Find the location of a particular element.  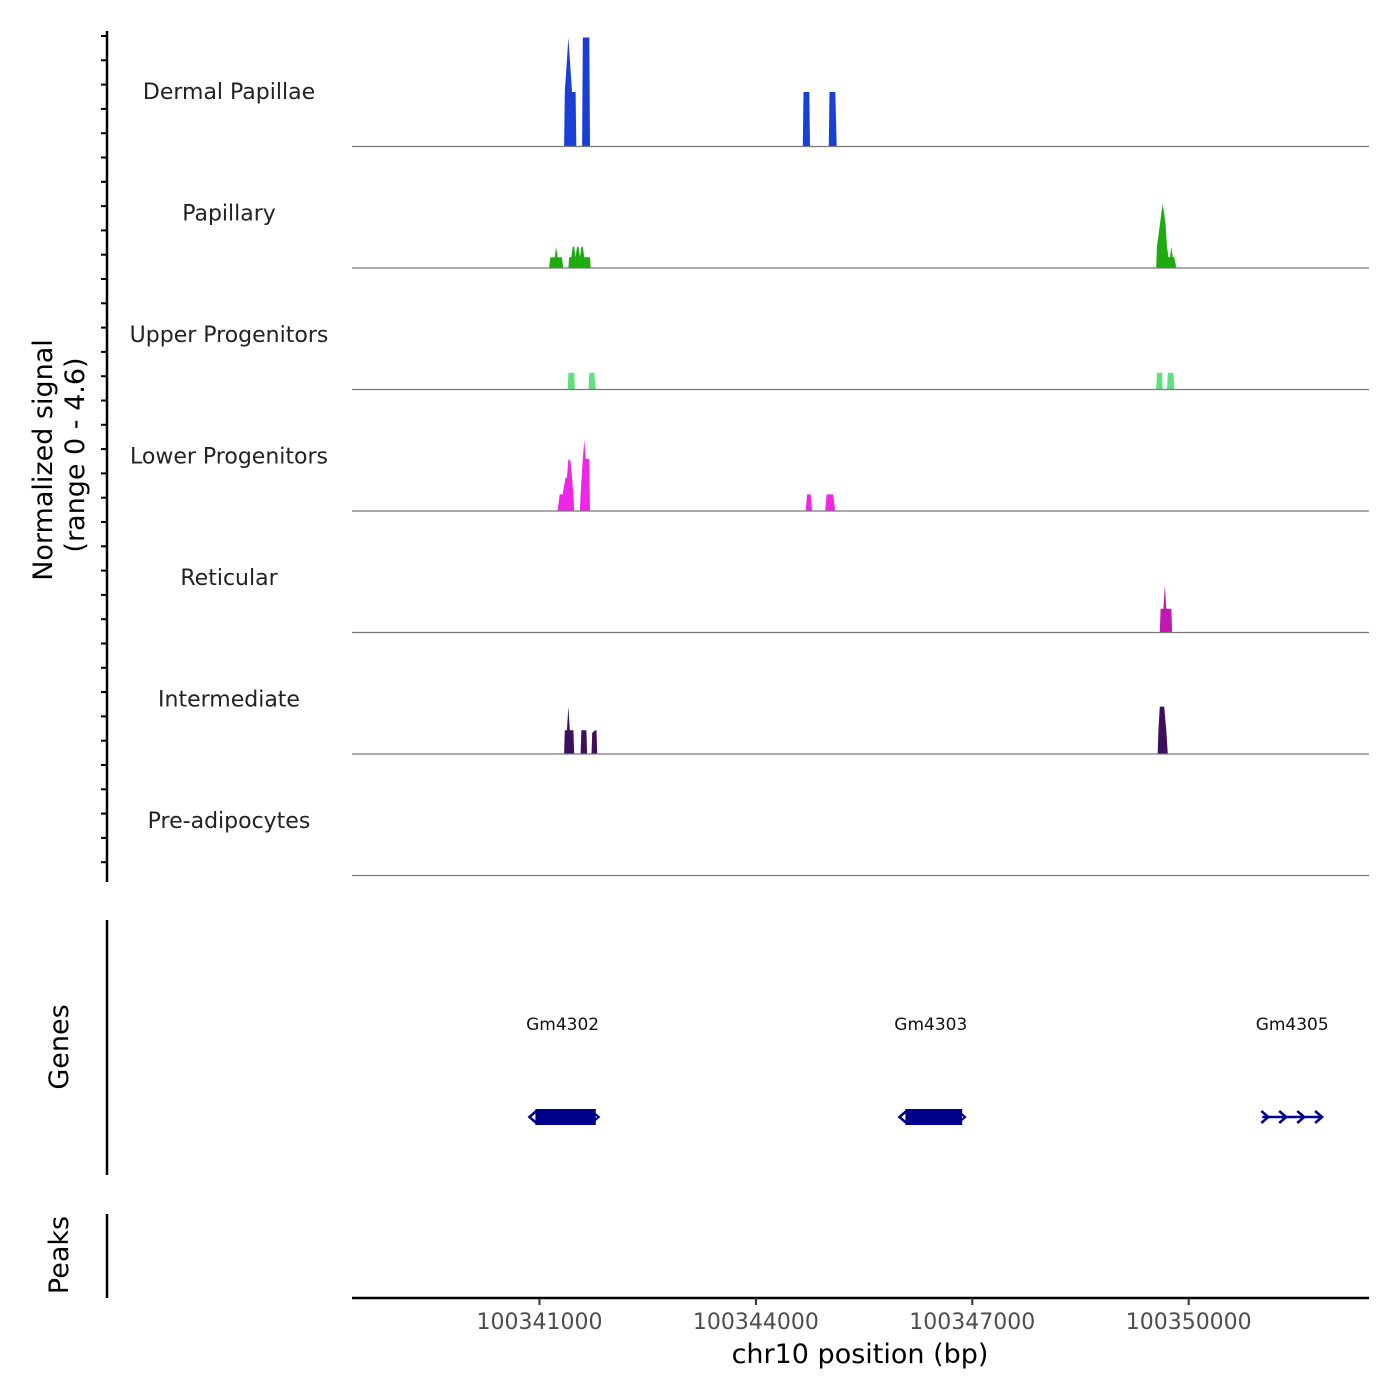

y-axis-range-label: (range 0 - 4.6) is located at coordinates (75, 454).